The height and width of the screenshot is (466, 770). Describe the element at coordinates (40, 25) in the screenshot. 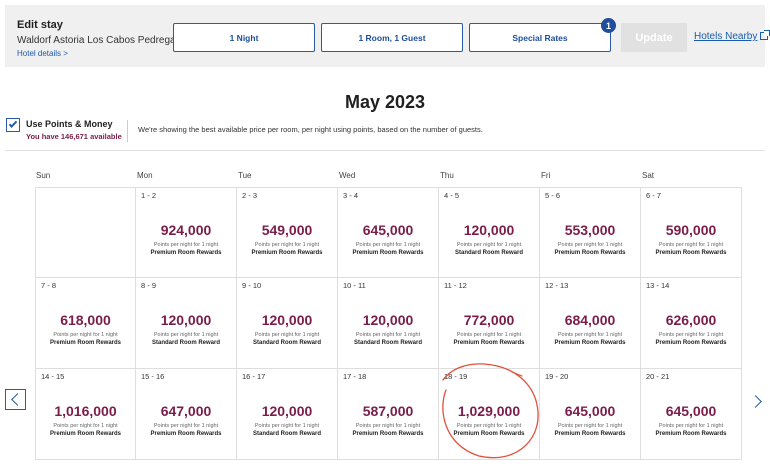

I see `edit-stay-title: Edit stay` at that location.